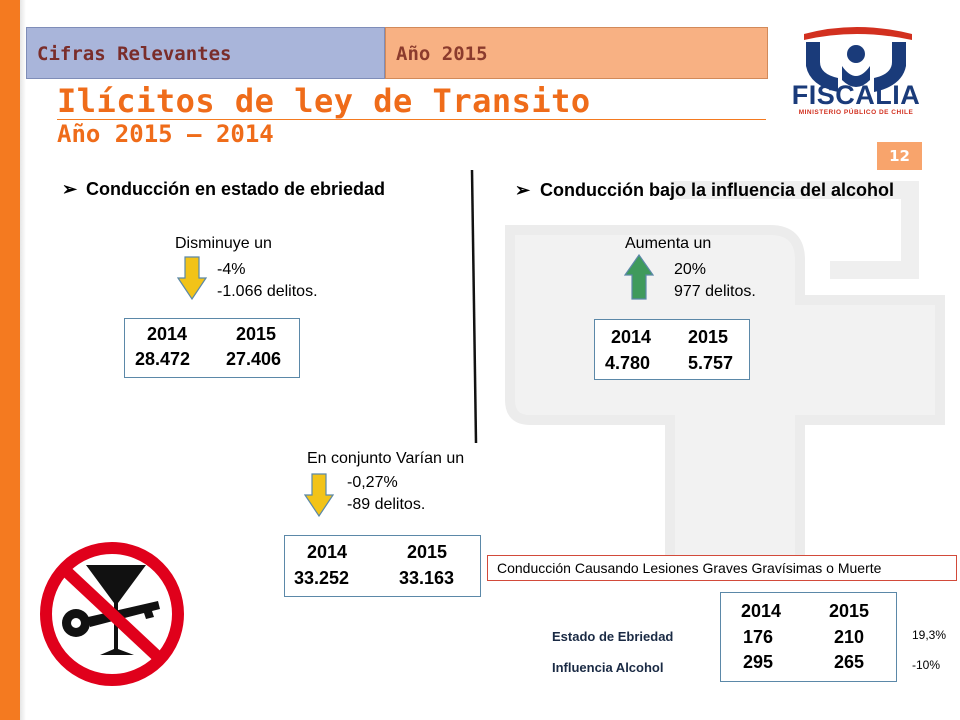 This screenshot has width=960, height=720. I want to click on right-change-pct: 20%, so click(690, 269).